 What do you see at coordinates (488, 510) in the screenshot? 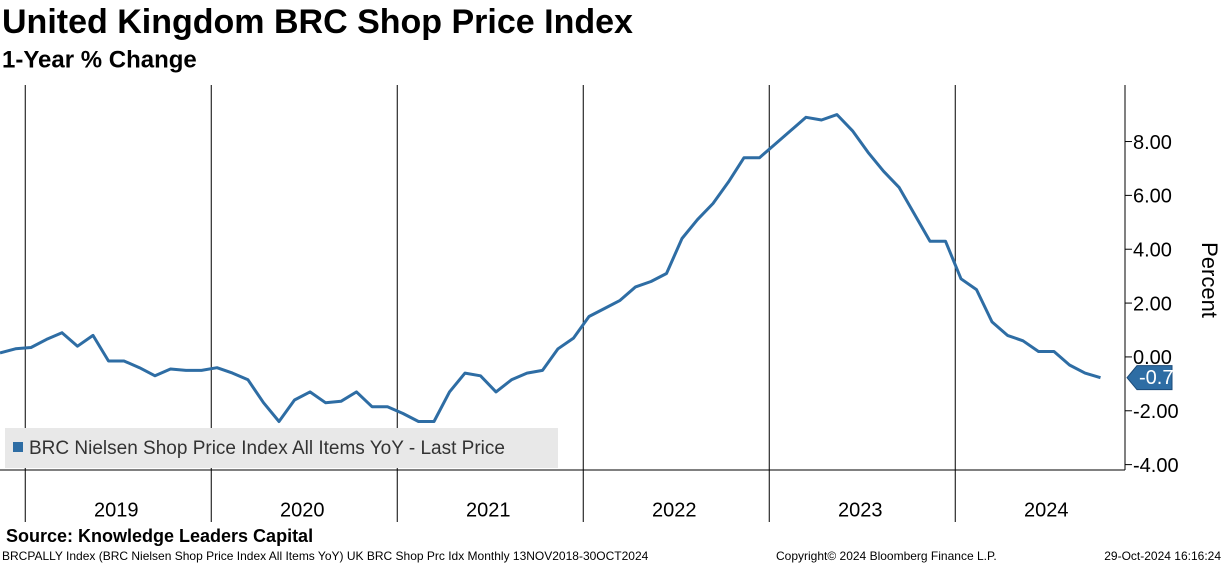
I see `x-tick-label: 2021` at bounding box center [488, 510].